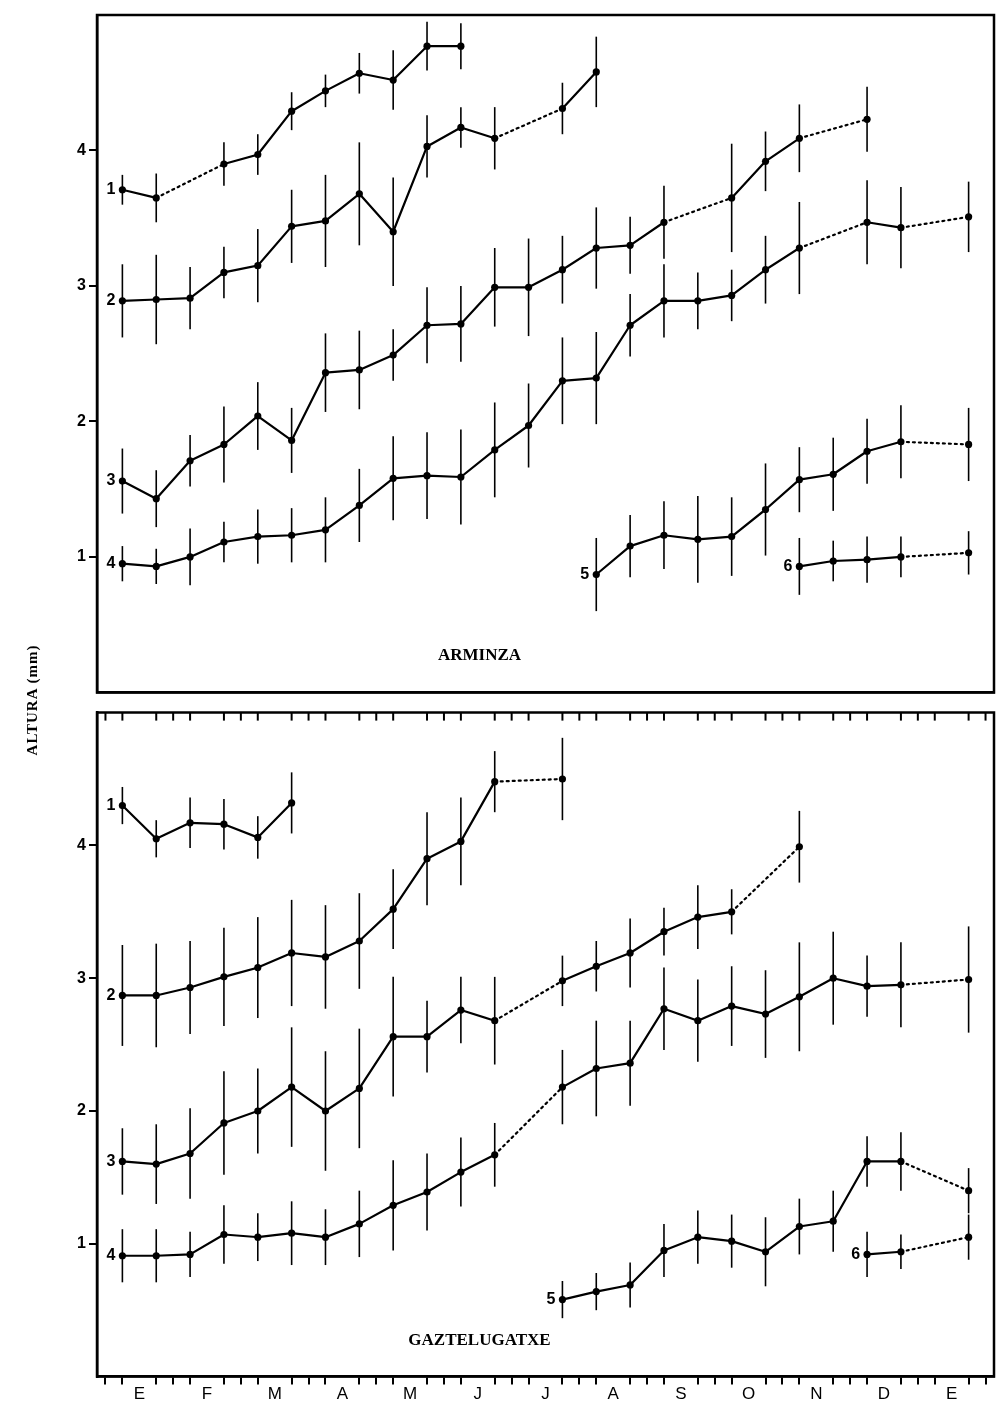  What do you see at coordinates (32, 700) in the screenshot?
I see `y-axis-title: ALTURA (mm)` at bounding box center [32, 700].